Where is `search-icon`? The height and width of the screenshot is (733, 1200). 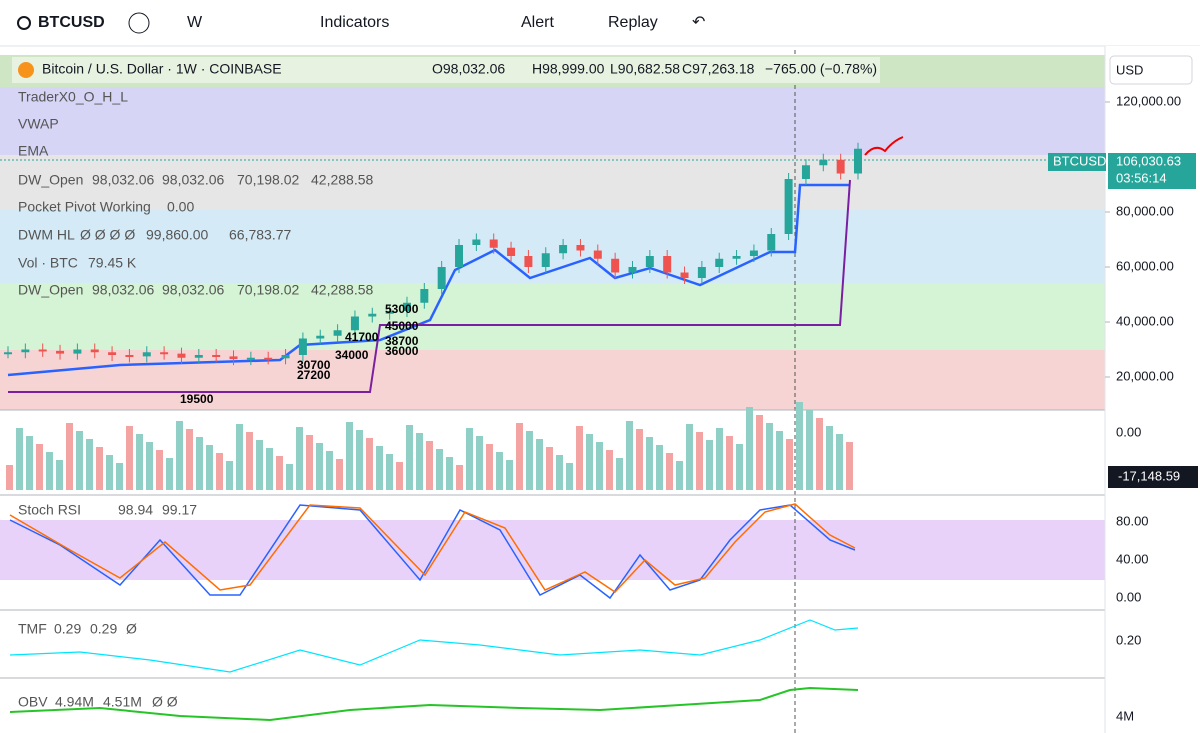
search-icon is located at coordinates (24, 23).